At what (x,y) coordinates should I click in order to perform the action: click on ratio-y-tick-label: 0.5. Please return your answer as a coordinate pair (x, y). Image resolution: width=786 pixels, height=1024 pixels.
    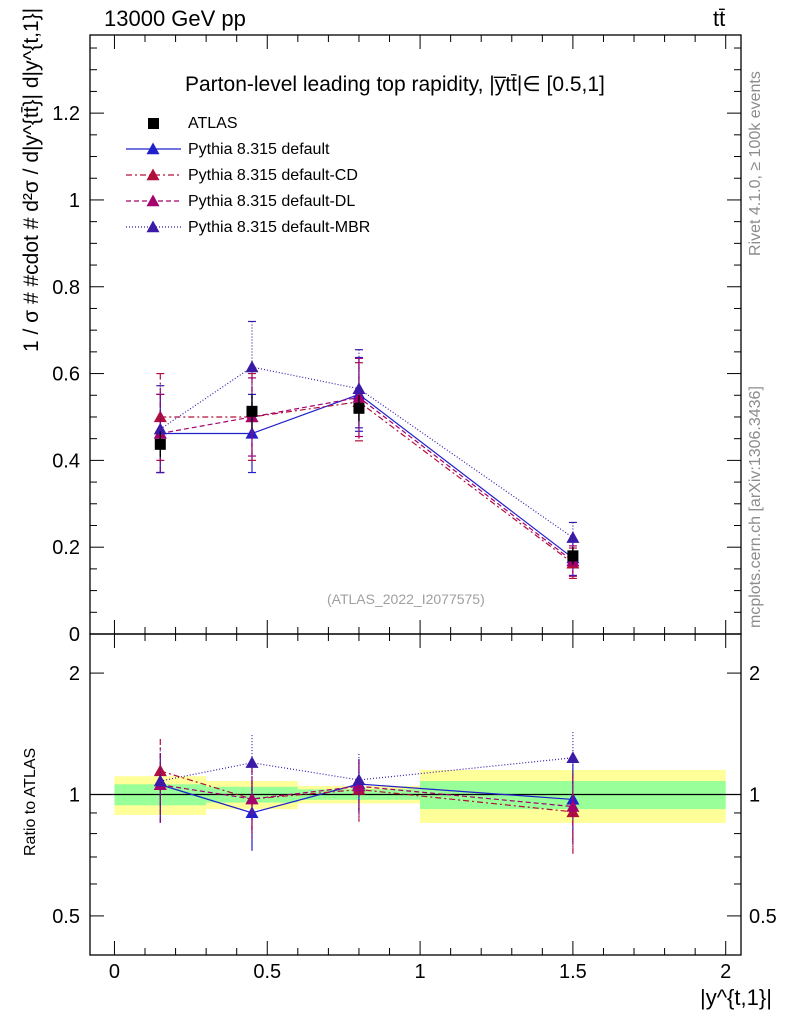
    Looking at the image, I should click on (66, 917).